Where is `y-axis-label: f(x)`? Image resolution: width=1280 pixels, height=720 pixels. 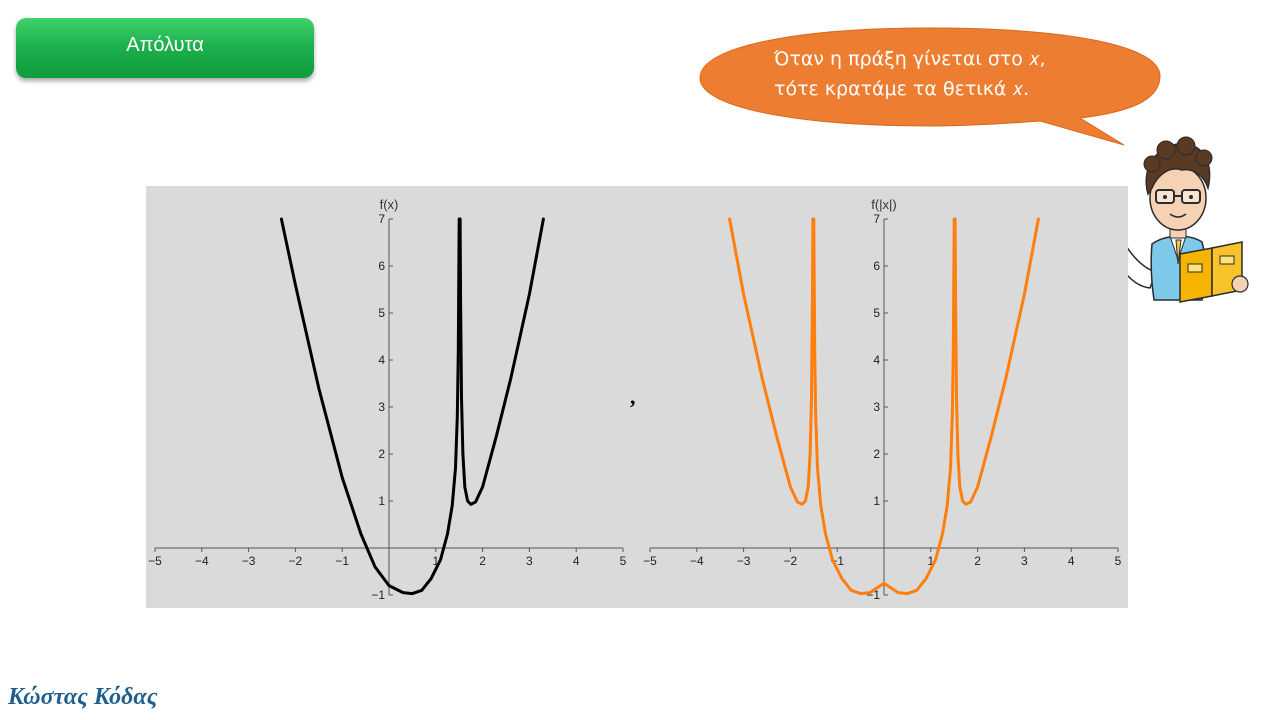 y-axis-label: f(x) is located at coordinates (389, 204).